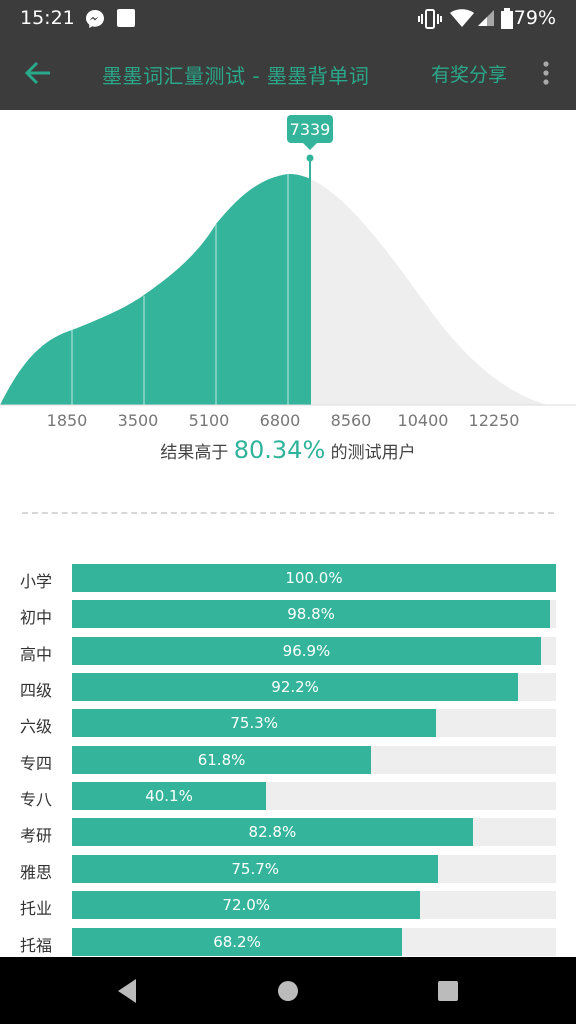 The image size is (576, 1024). I want to click on level-track: 82.8%, so click(314, 832).